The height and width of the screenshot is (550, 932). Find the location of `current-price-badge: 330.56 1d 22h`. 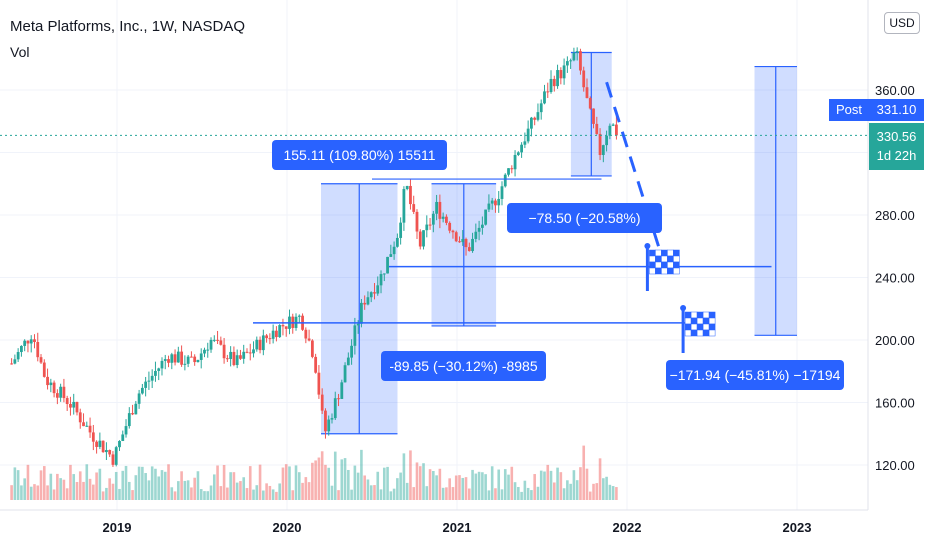

current-price-badge: 330.56 1d 22h is located at coordinates (896, 146).